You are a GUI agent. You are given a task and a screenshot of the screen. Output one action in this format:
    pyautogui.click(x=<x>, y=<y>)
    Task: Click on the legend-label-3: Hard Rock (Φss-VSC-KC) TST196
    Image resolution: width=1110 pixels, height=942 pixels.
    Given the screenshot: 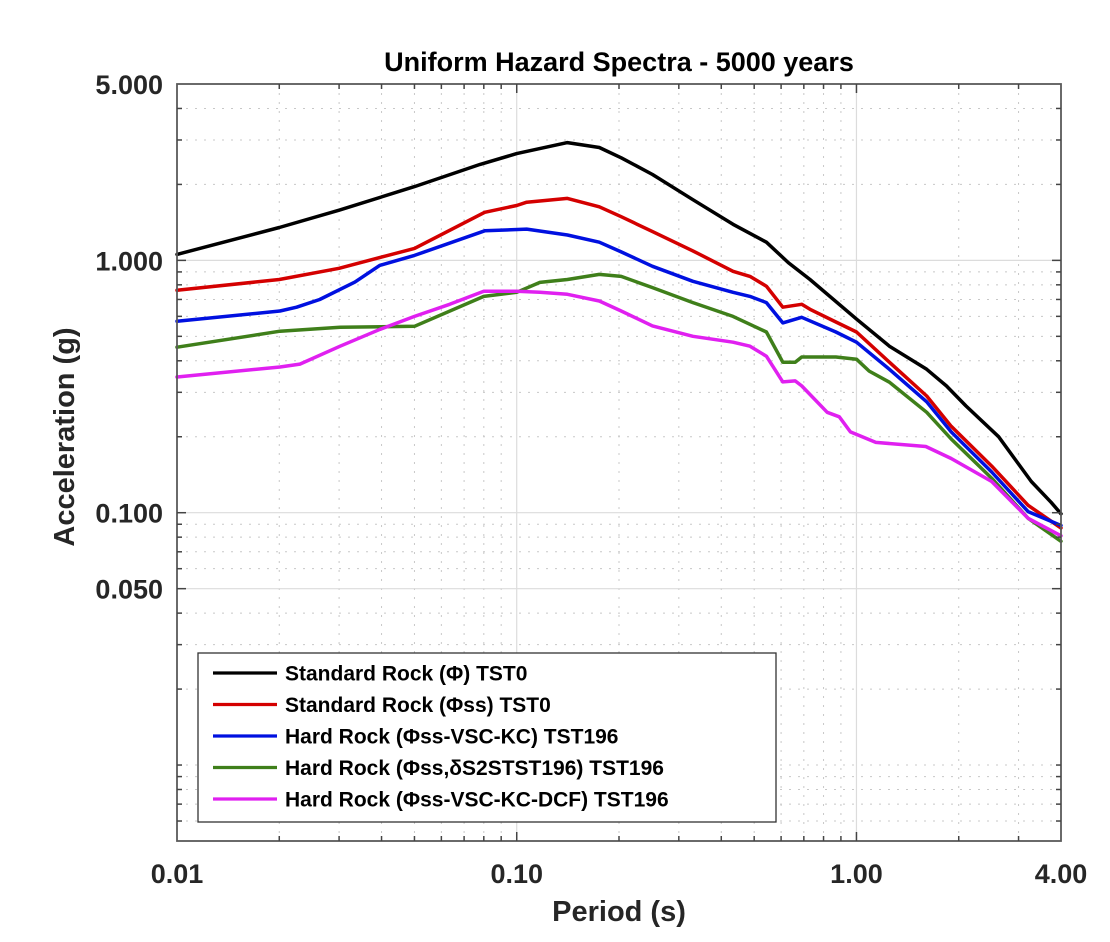 What is the action you would take?
    pyautogui.click(x=451, y=737)
    